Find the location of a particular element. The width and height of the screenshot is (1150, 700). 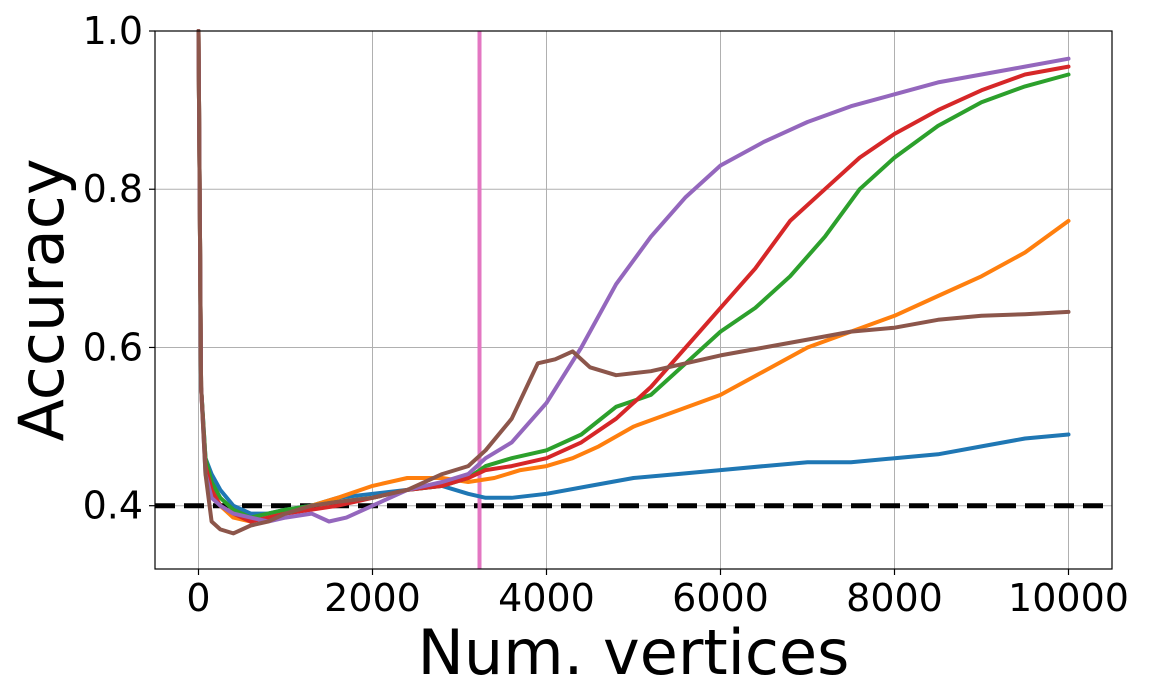

x-tick-label: 8000 is located at coordinates (894, 598).